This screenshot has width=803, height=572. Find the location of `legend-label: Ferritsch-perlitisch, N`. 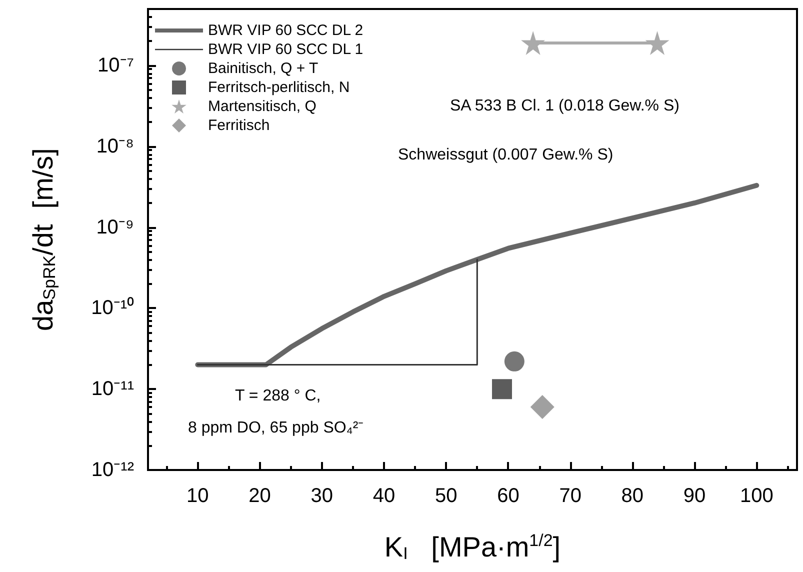

legend-label: Ferritsch-perlitisch, N is located at coordinates (279, 87).